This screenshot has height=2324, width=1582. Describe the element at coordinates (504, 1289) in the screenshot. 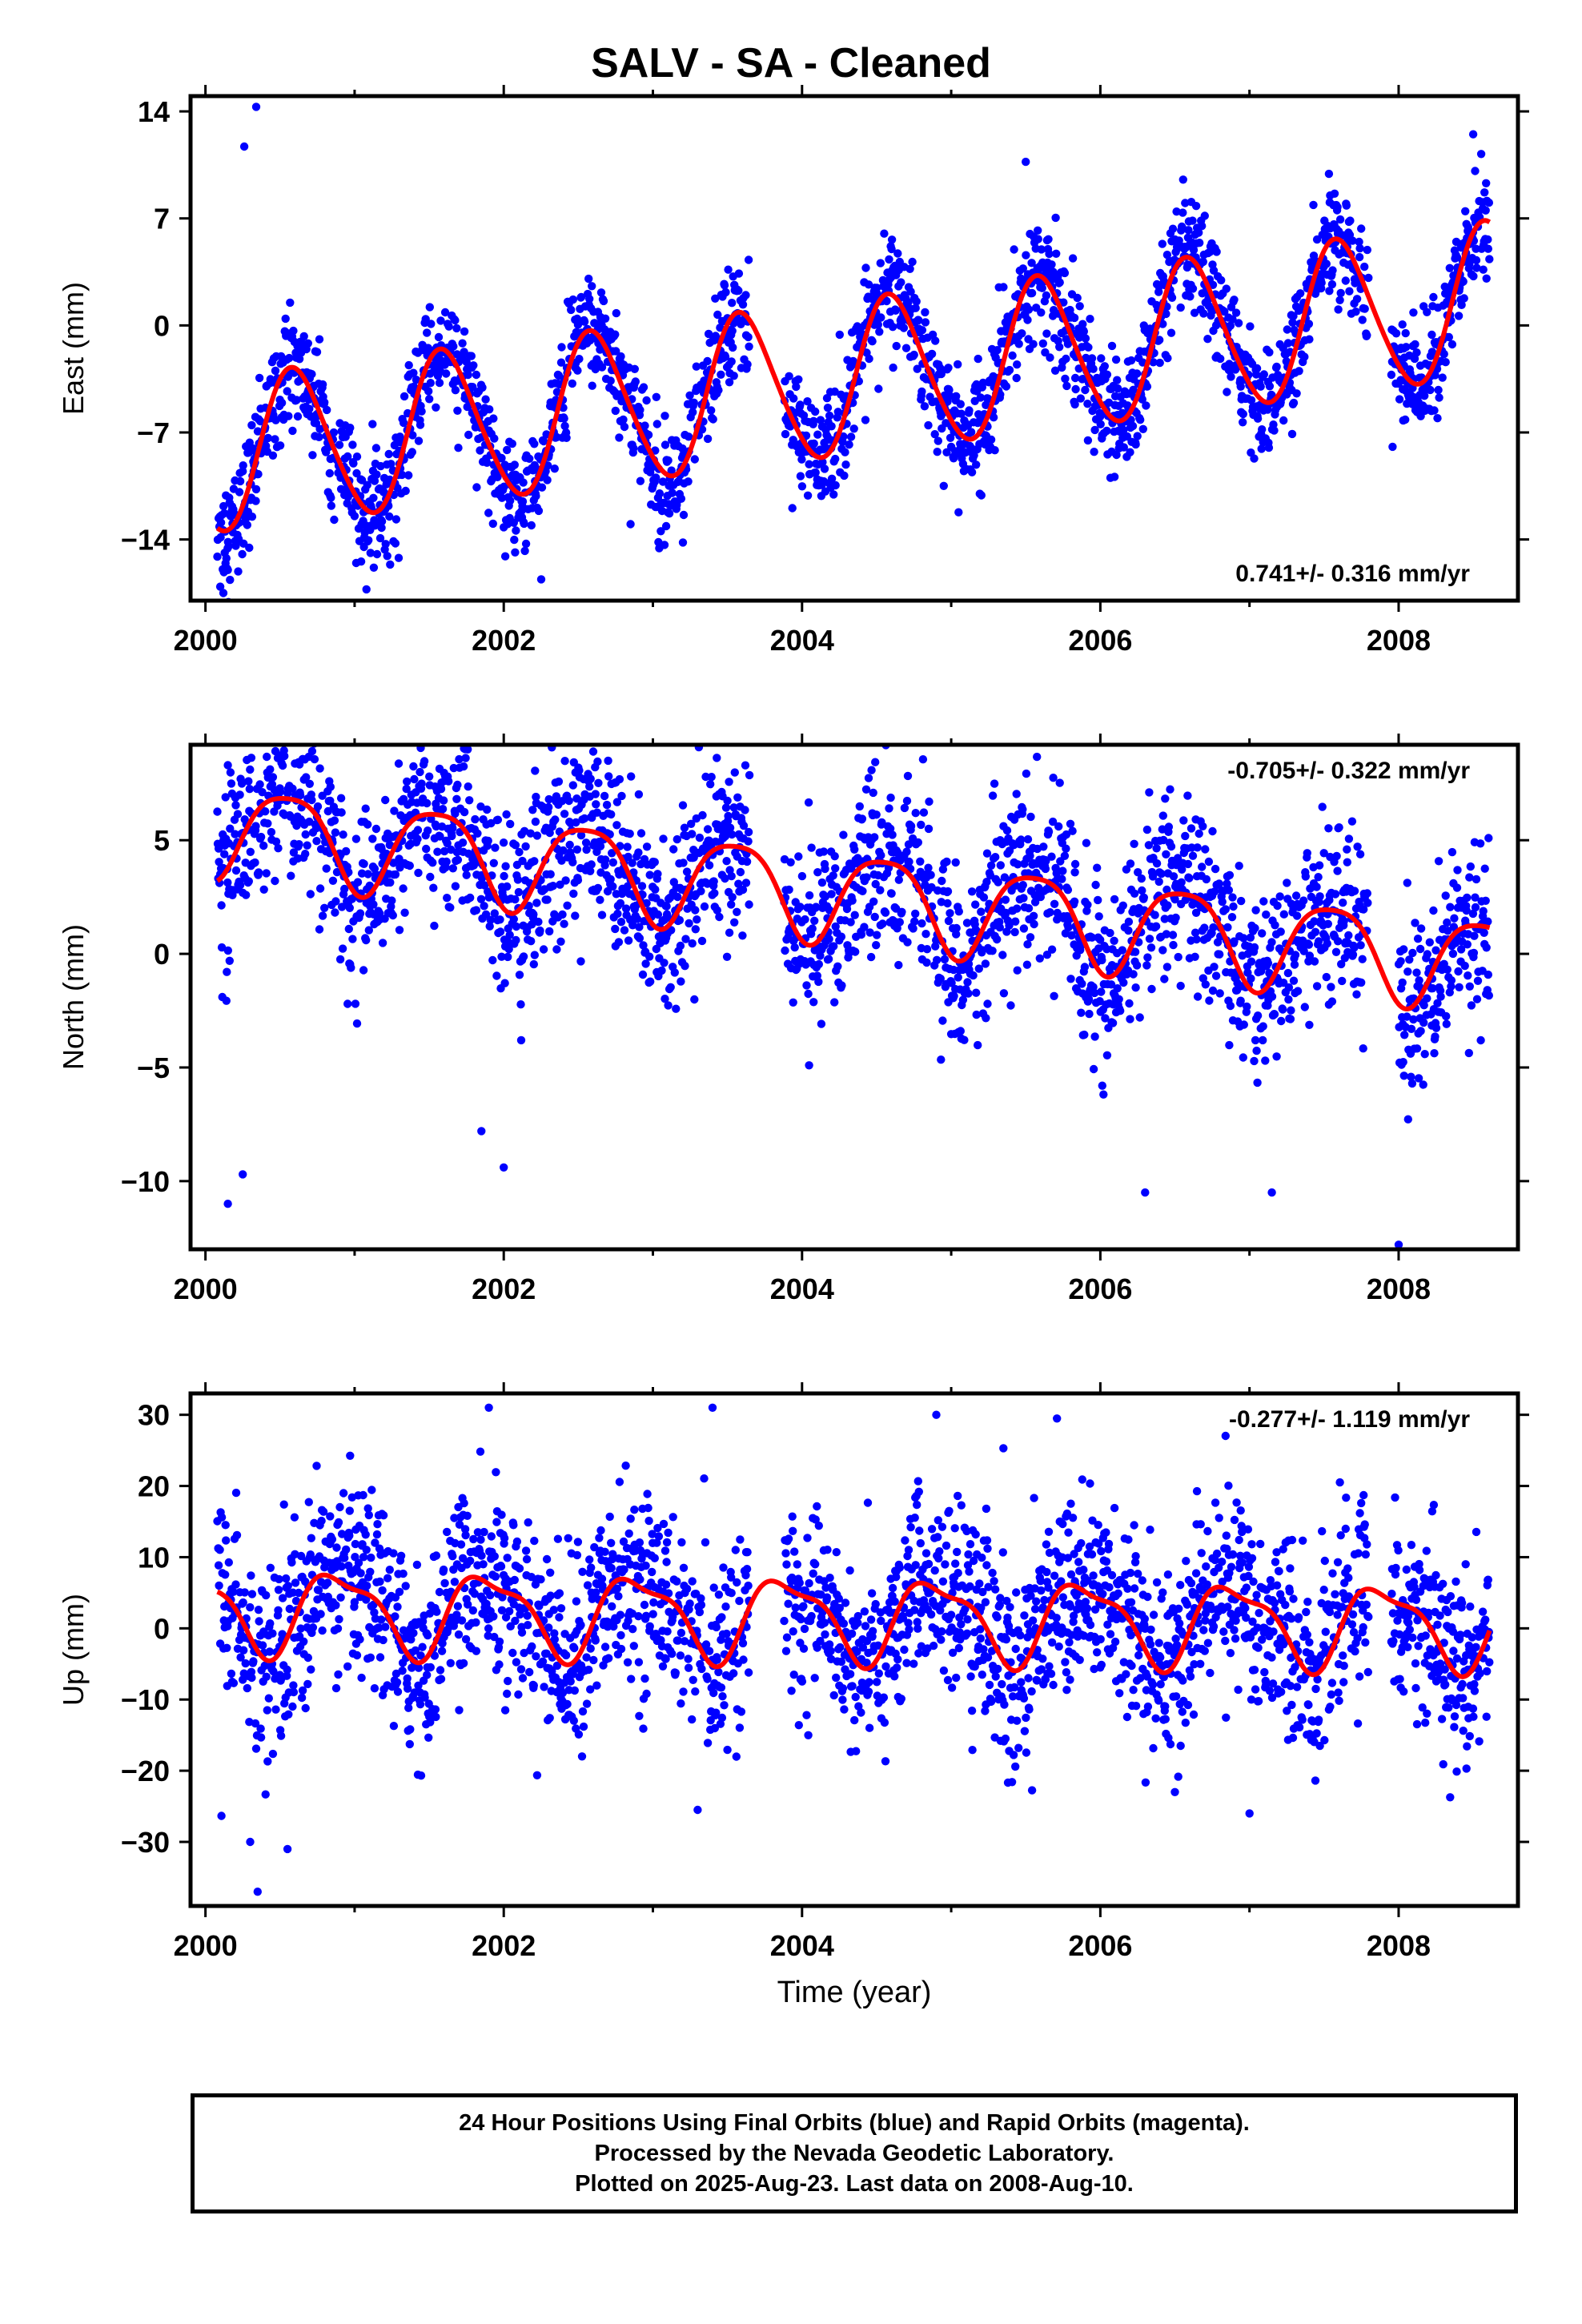

I see `x-tick-label: 2002` at that location.